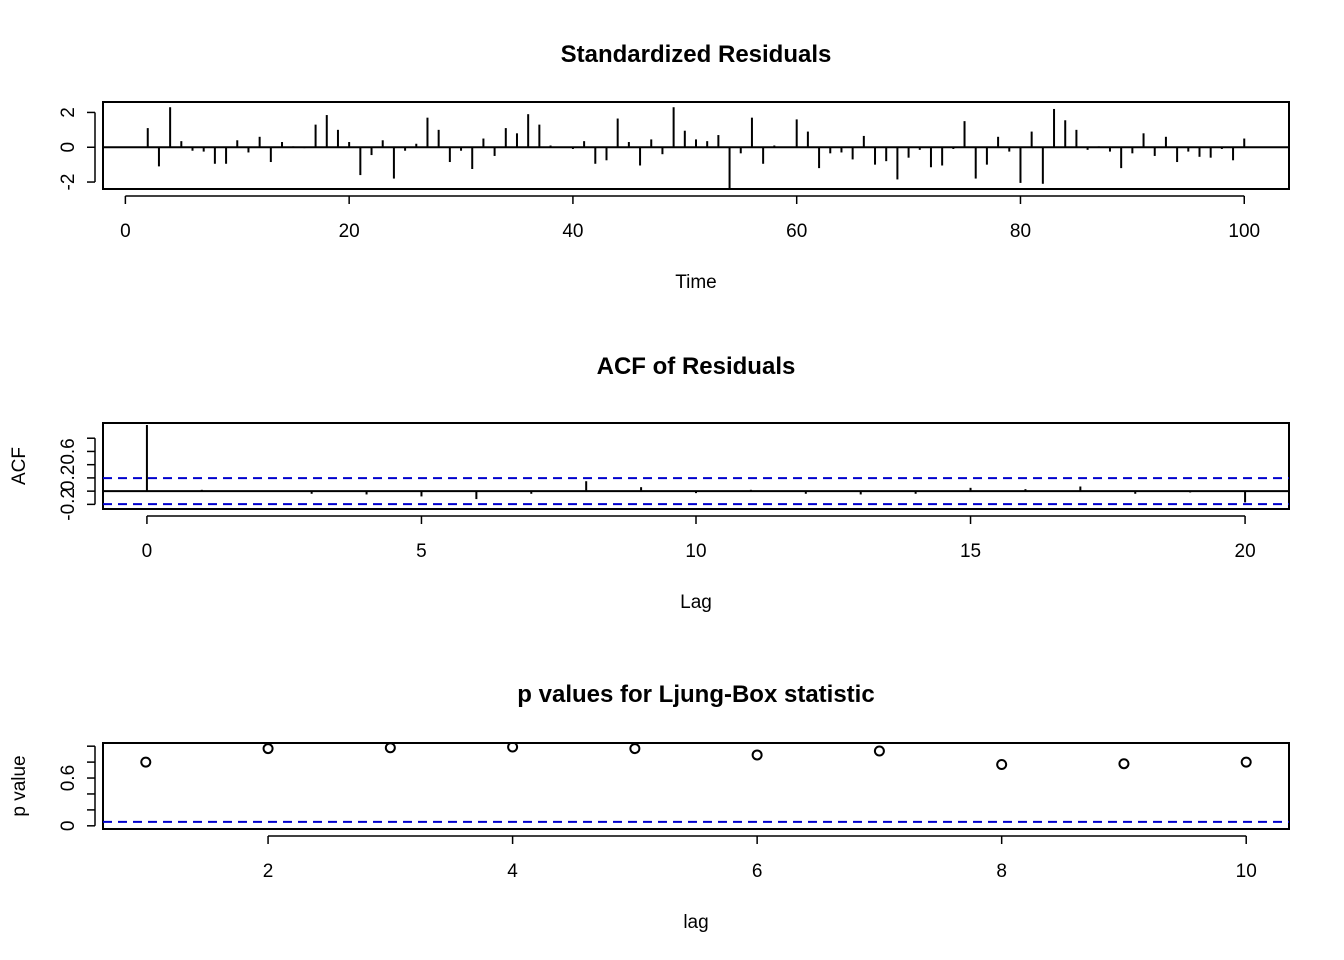  I want to click on x-axis-label: Time, so click(696, 282).